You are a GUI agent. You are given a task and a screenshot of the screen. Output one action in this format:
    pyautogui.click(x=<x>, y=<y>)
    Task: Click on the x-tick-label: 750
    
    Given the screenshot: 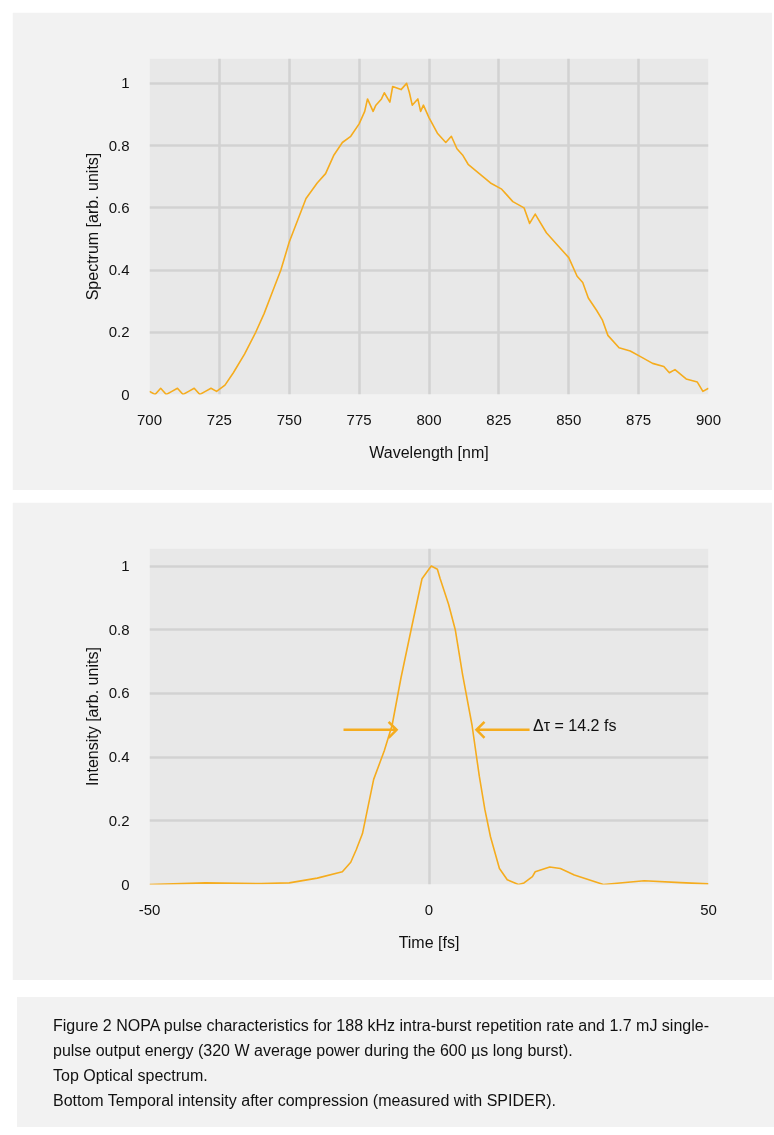 What is the action you would take?
    pyautogui.click(x=289, y=419)
    